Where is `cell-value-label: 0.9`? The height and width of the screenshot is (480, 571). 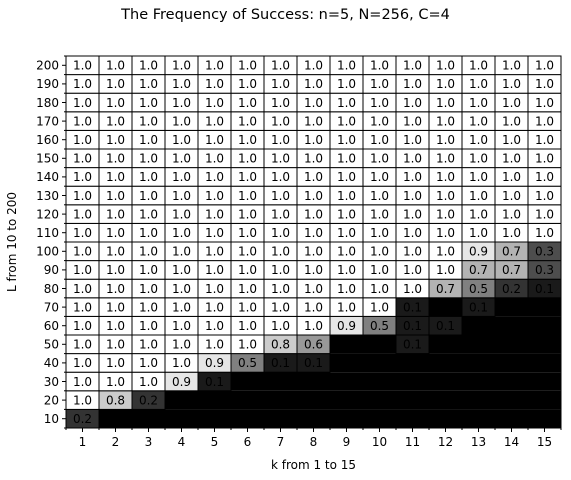 cell-value-label: 0.9 is located at coordinates (214, 363).